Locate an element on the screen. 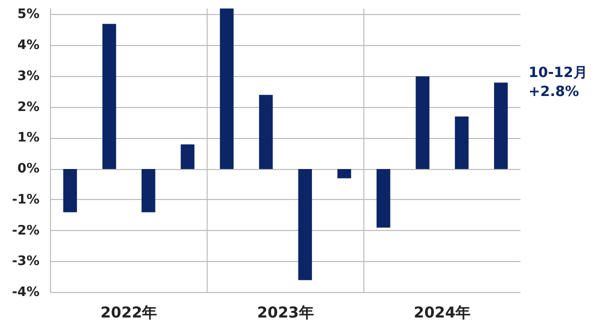 This screenshot has width=600, height=324. y-tick-label: 0% is located at coordinates (28, 169).